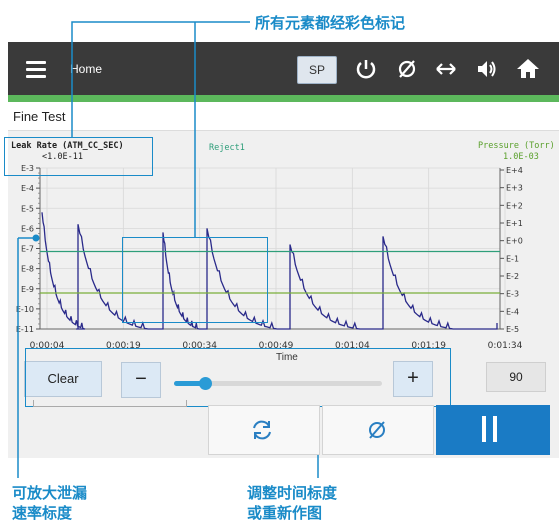  I want to click on y-right-tick-label: E+2, so click(514, 205).